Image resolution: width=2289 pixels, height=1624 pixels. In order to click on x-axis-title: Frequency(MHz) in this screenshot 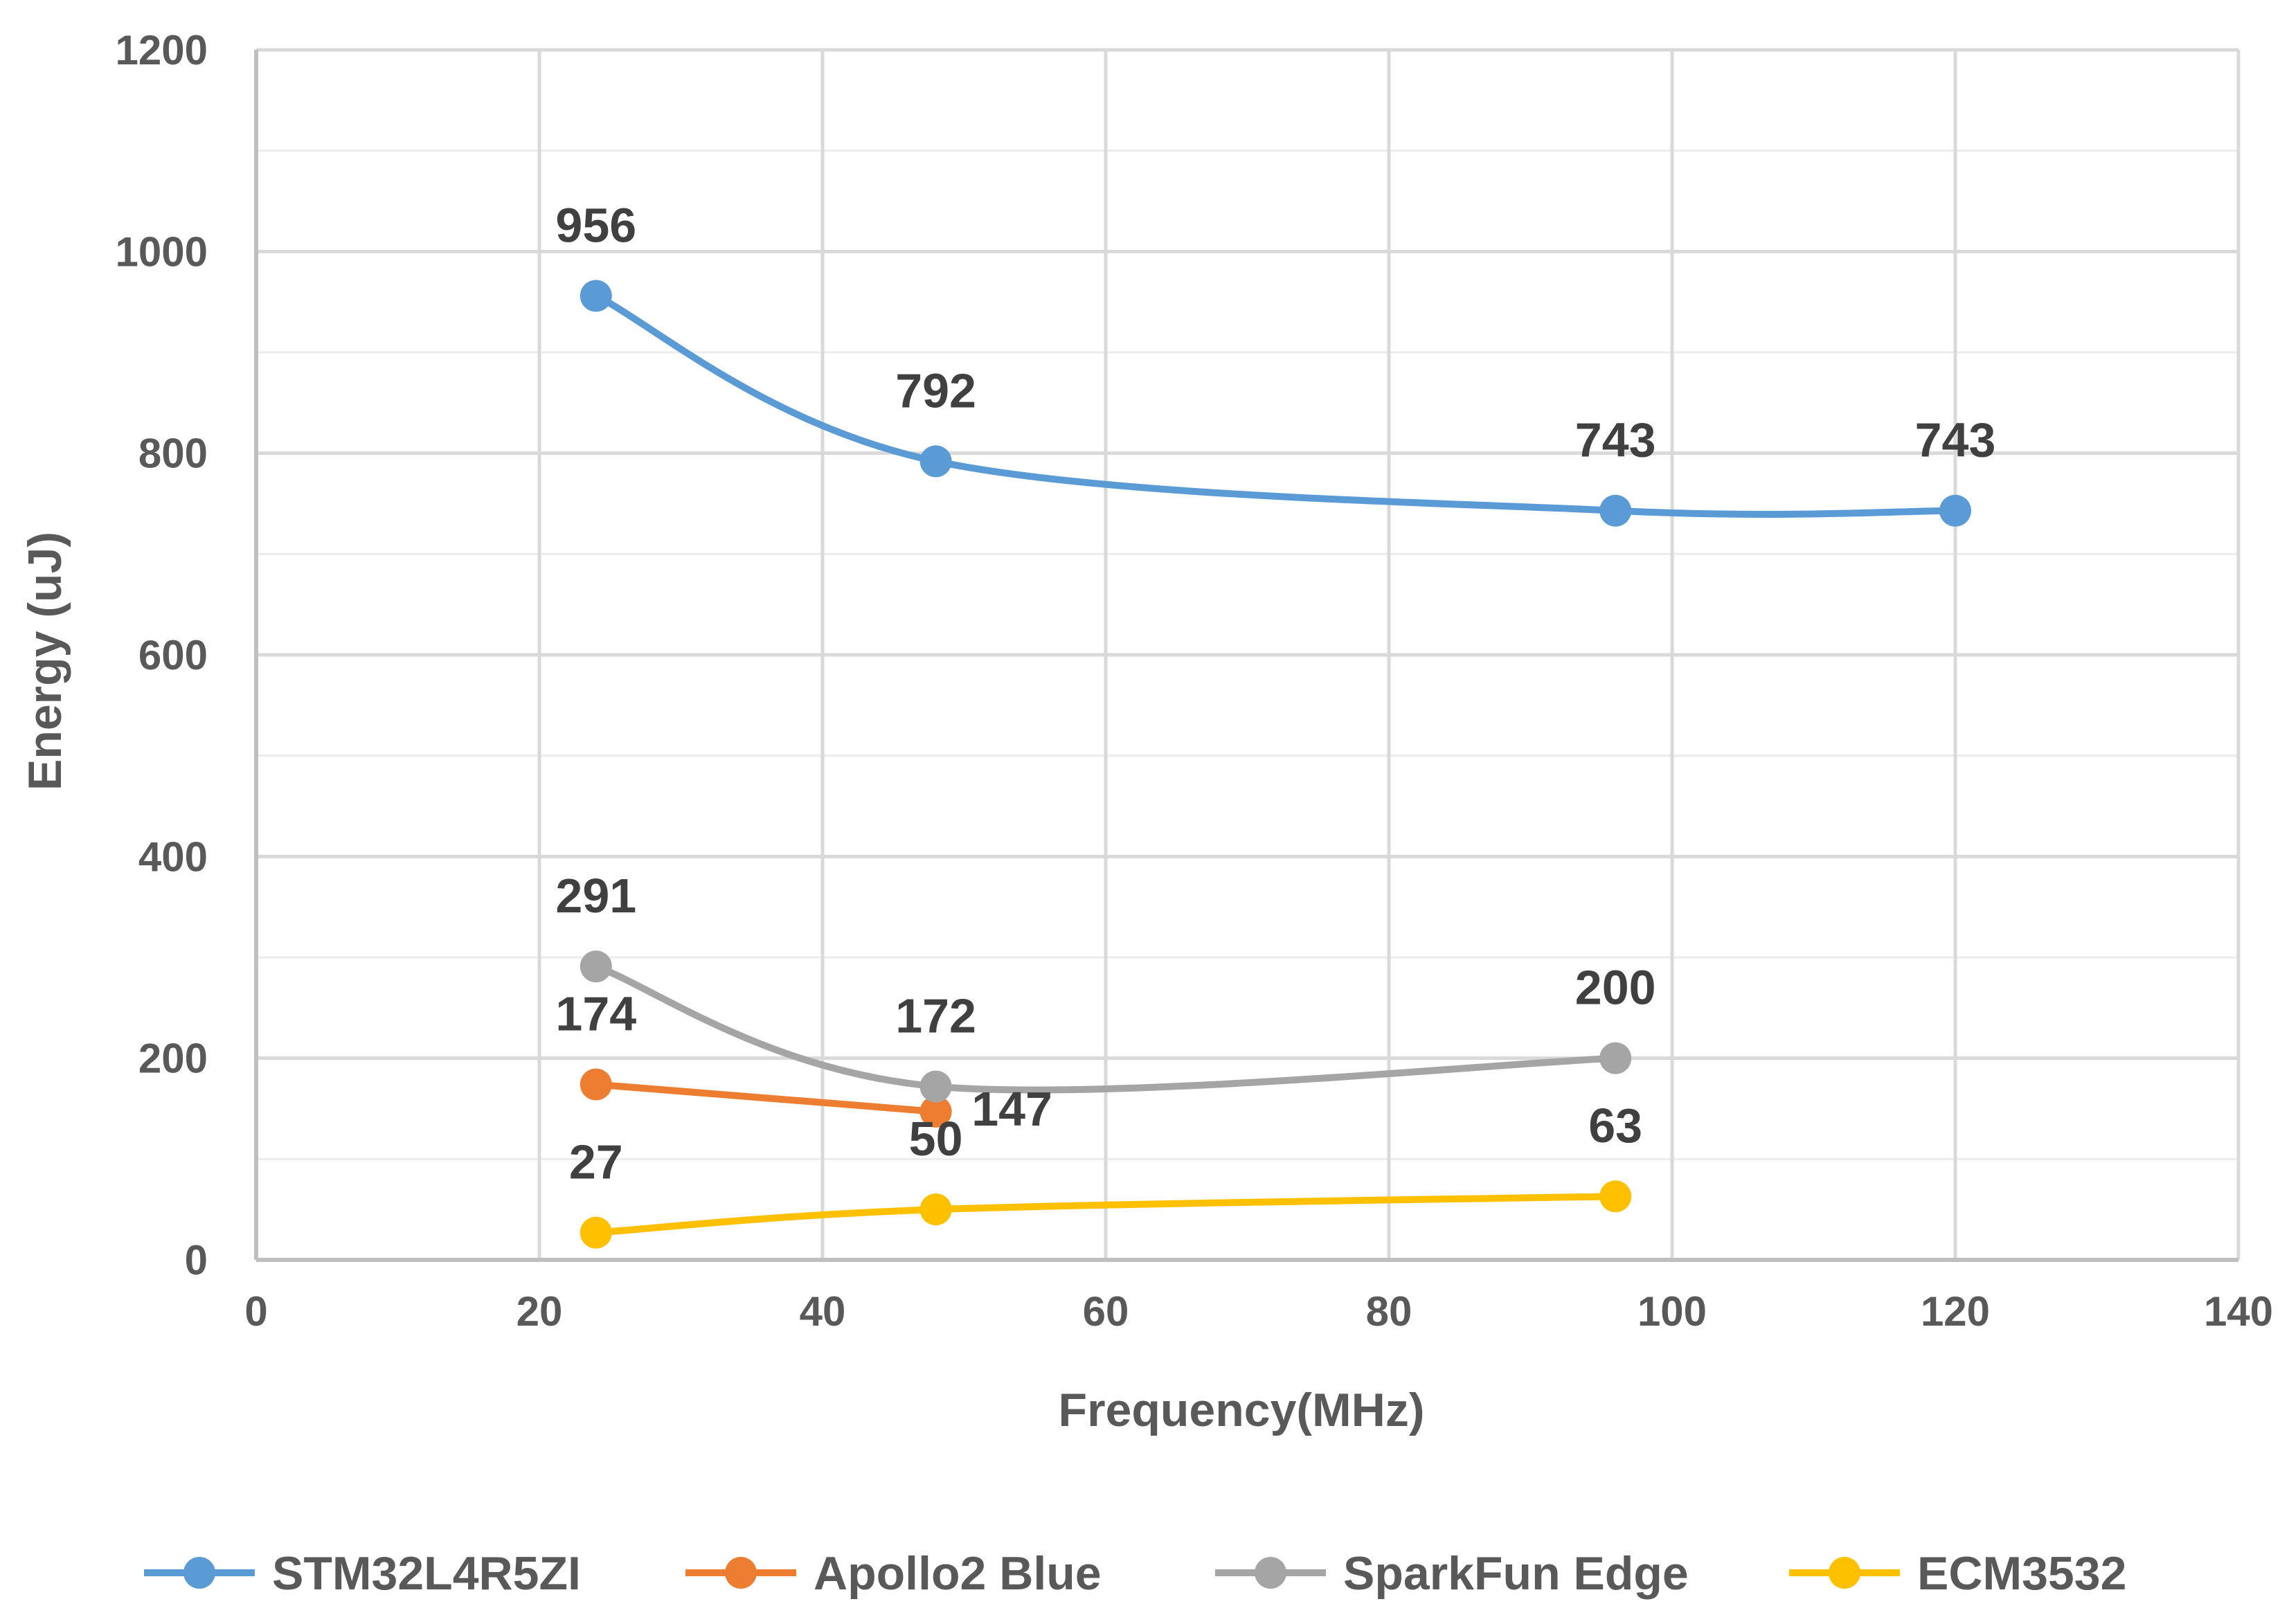, I will do `click(1242, 1410)`.